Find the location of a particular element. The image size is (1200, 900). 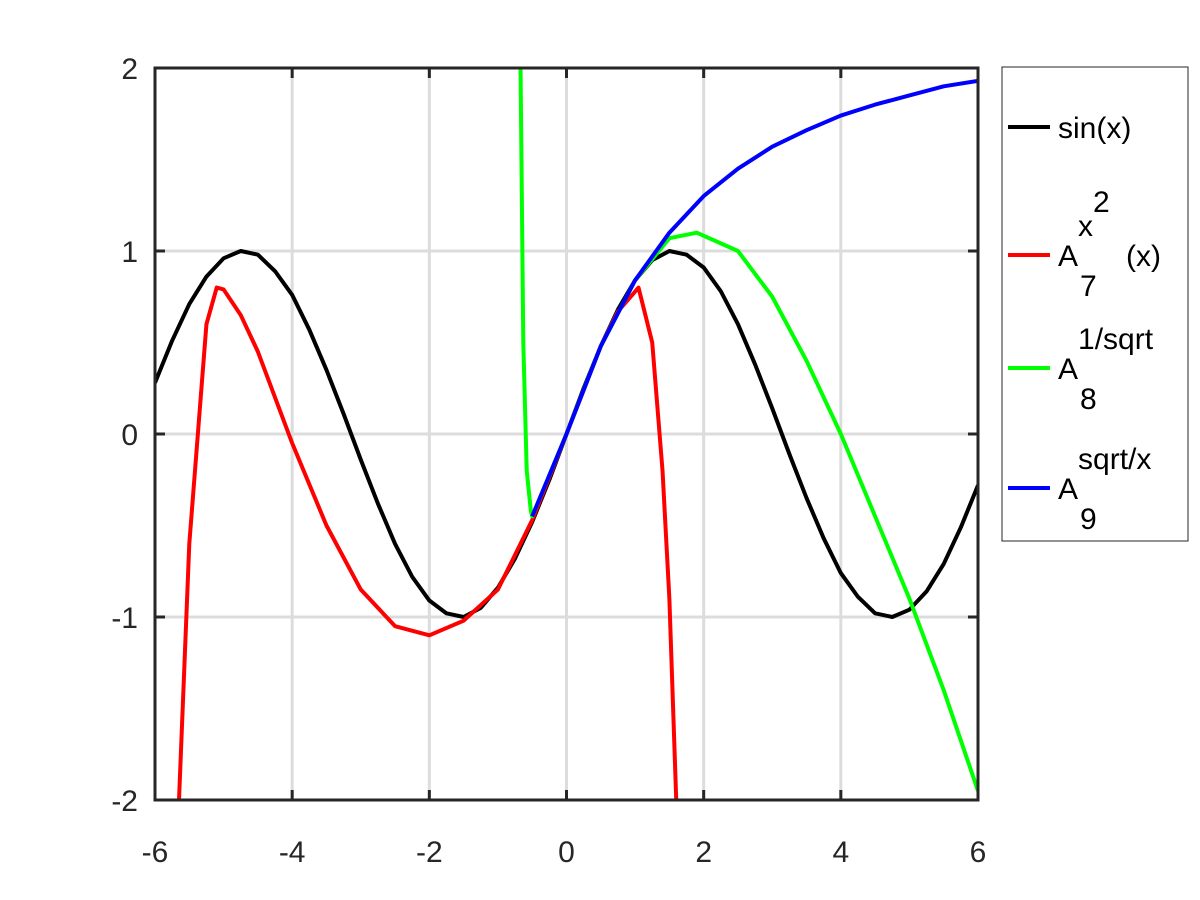

legend-tail: (x) is located at coordinates (1143, 256).